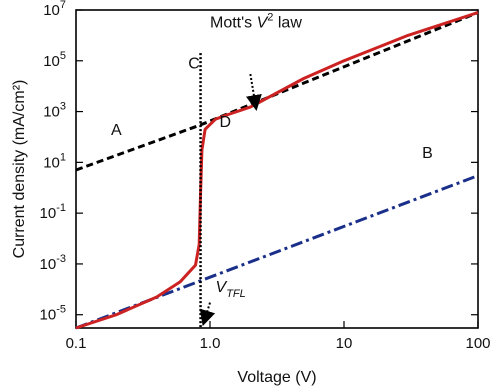  What do you see at coordinates (210, 343) in the screenshot?
I see `x-tick-label: 1.0` at bounding box center [210, 343].